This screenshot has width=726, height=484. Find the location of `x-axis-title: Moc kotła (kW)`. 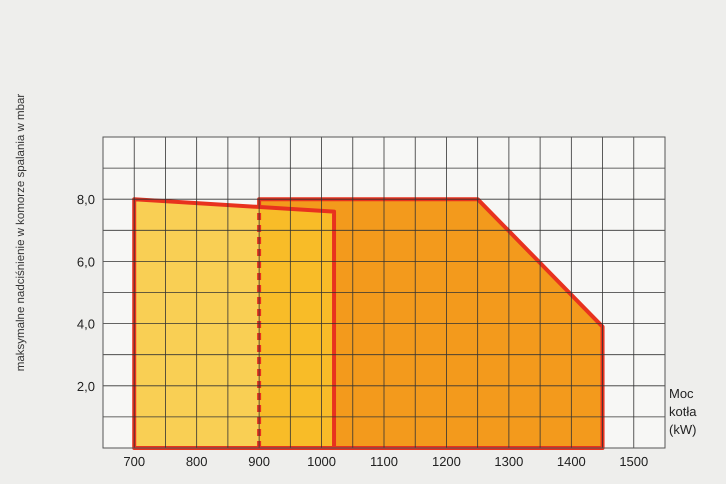

x-axis-title: Moc kotła (kW) is located at coordinates (683, 411).